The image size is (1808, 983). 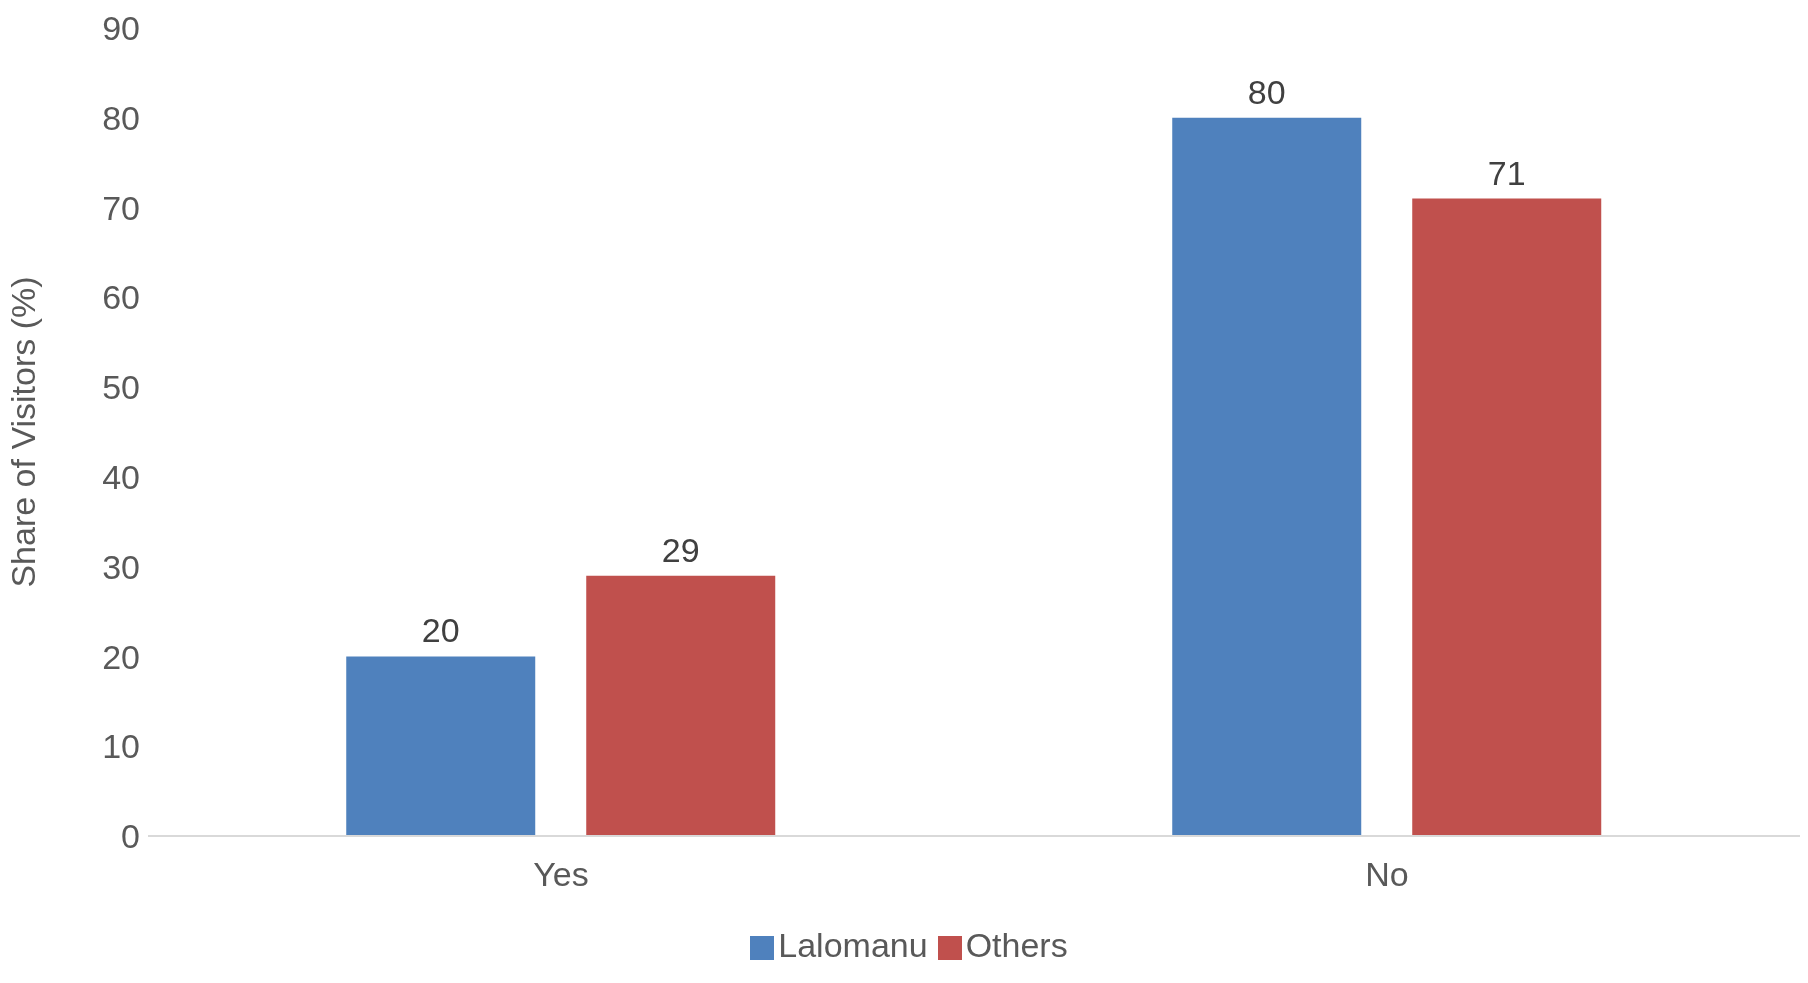 I want to click on legend-label: Lalomanu, so click(x=853, y=945).